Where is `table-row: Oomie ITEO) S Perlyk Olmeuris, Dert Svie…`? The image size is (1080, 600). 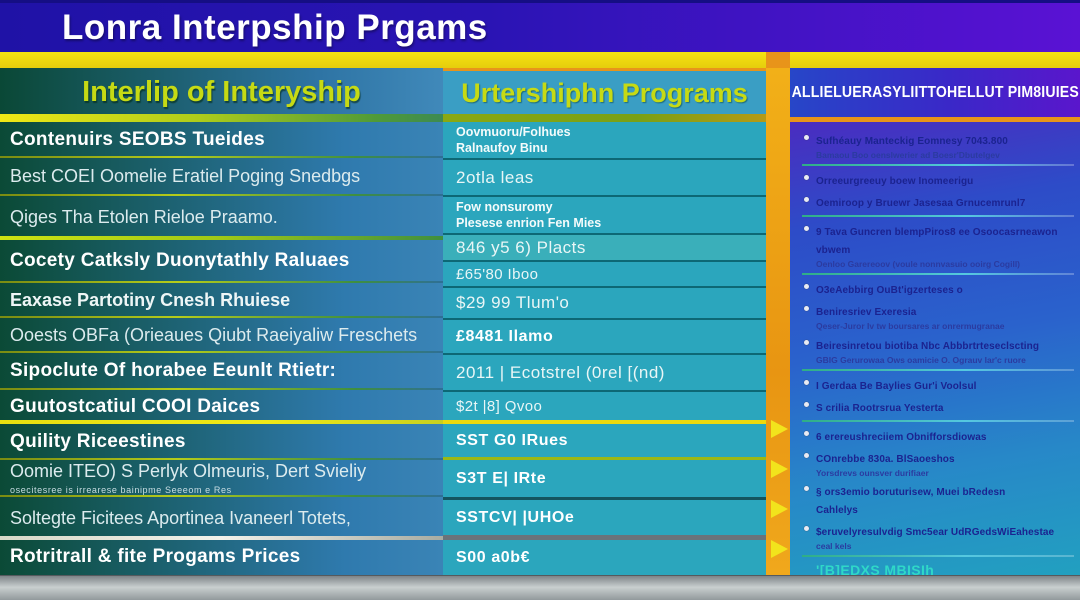 table-row: Oomie ITEO) S Perlyk Olmeuris, Dert Svie… is located at coordinates (221, 478).